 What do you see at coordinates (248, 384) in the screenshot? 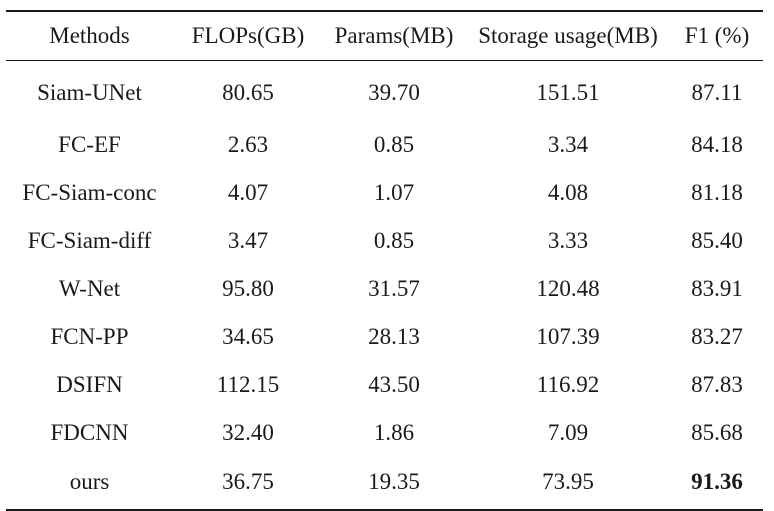
I see `flops-cell: 112.15` at bounding box center [248, 384].